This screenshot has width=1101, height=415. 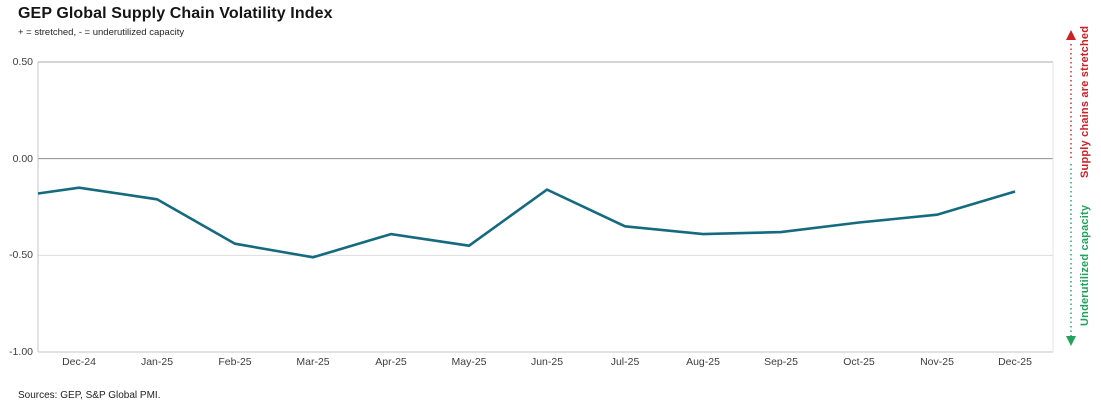 I want to click on x-axis-tick-label: Oct-25, so click(x=859, y=362).